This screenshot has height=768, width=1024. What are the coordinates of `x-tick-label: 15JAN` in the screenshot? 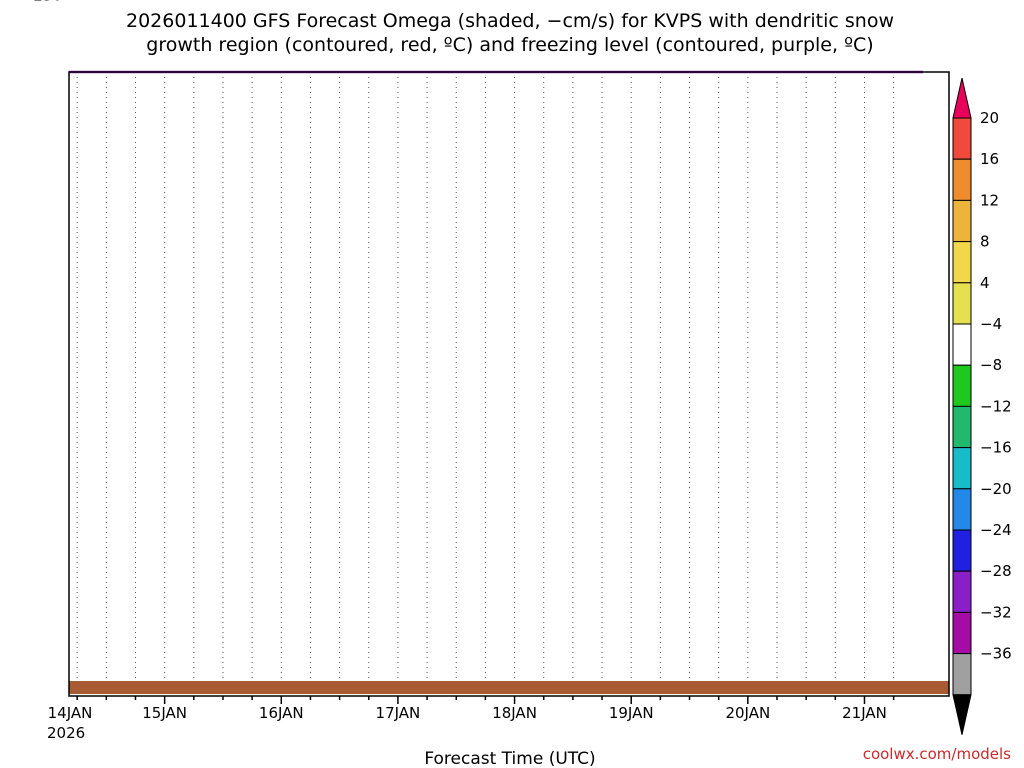 It's located at (164, 713).